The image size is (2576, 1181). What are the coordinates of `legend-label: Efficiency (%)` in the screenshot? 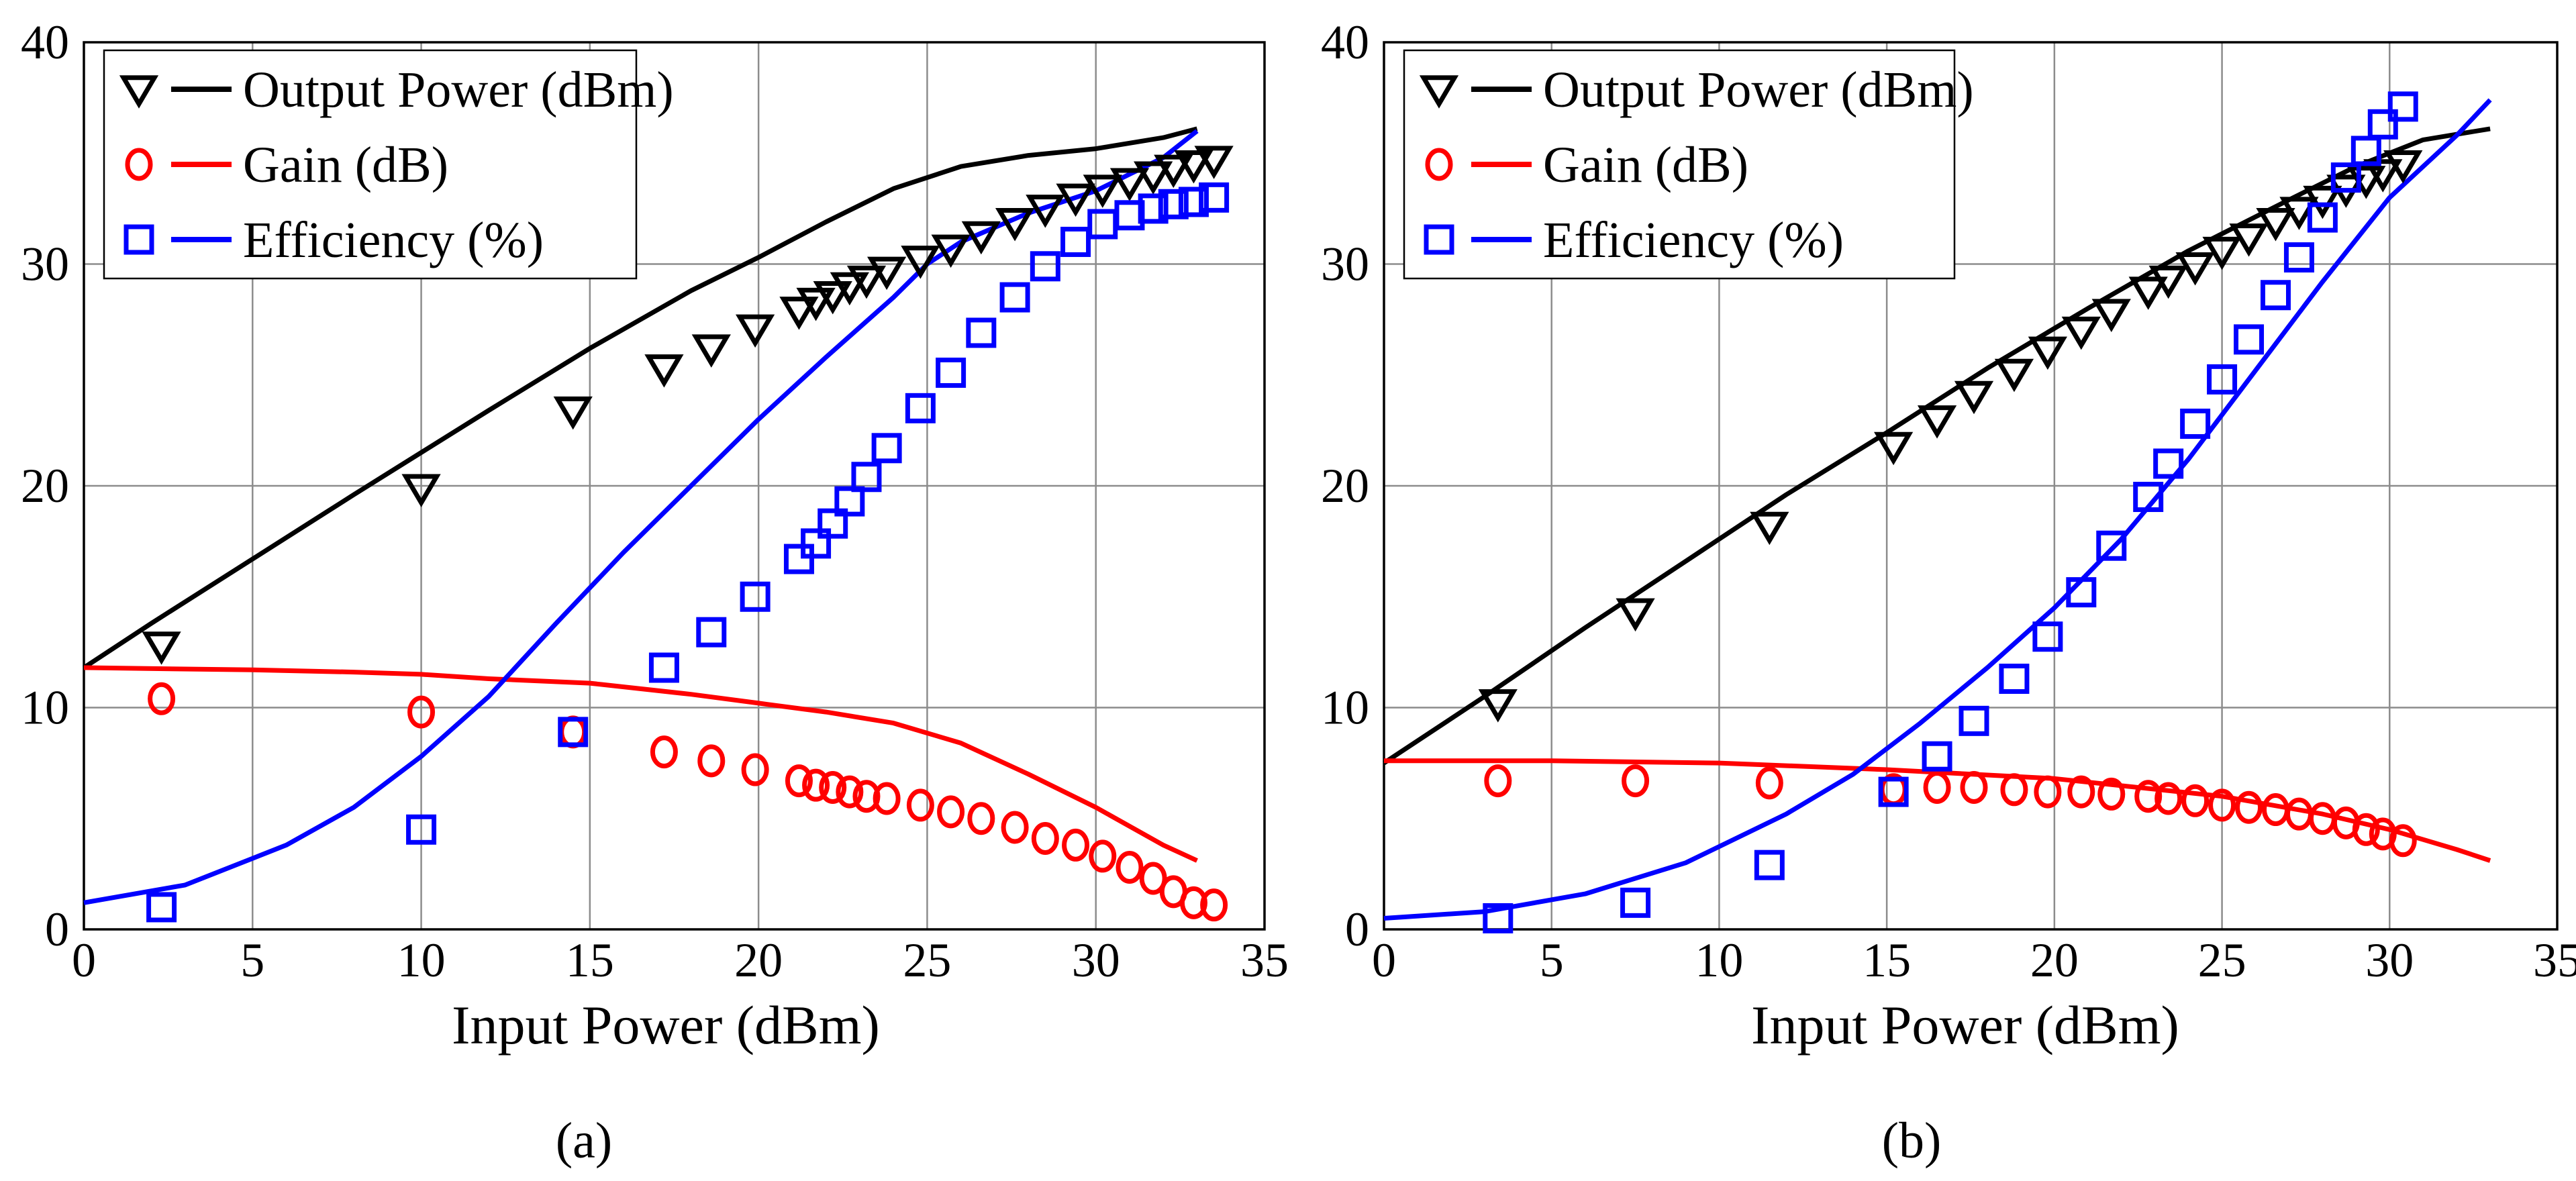 It's located at (393, 240).